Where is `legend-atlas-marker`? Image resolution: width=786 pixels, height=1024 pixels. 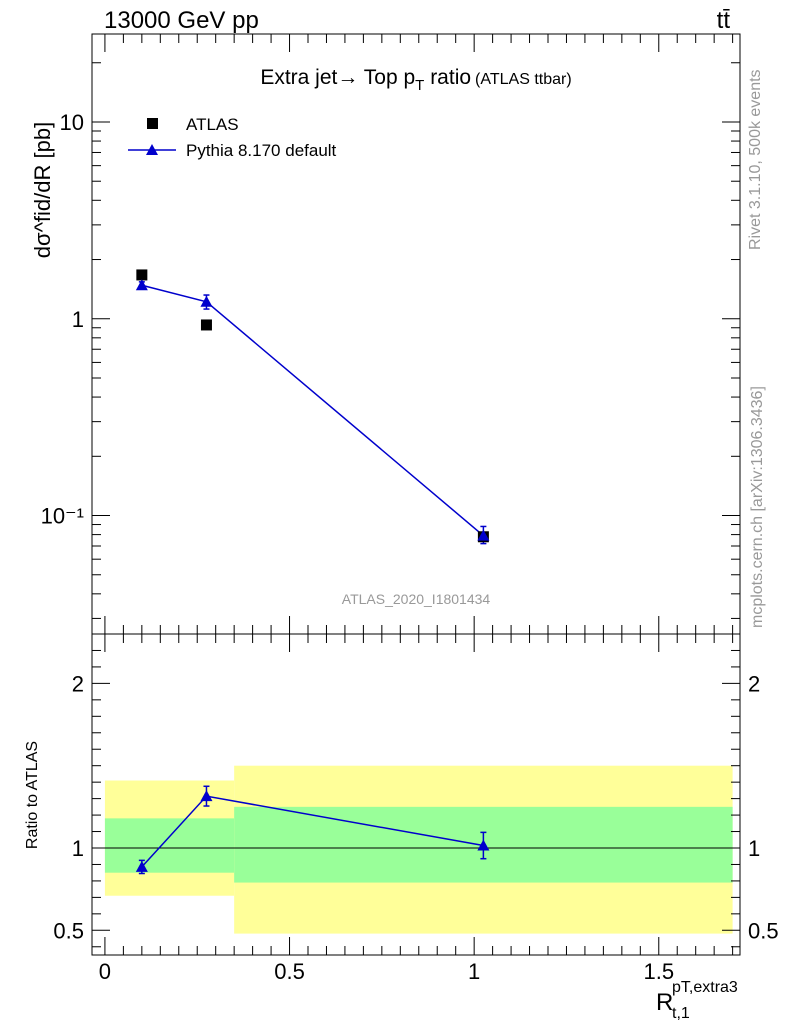 legend-atlas-marker is located at coordinates (152, 123).